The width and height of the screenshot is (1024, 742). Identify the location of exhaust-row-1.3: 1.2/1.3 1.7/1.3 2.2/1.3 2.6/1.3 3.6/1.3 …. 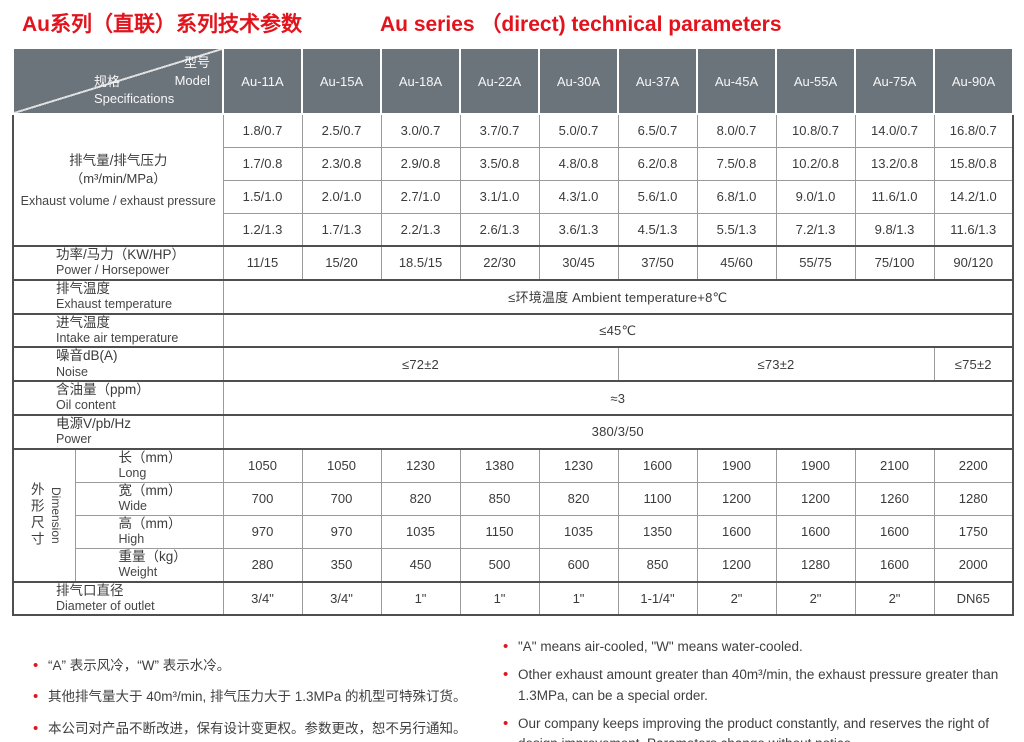
(513, 229).